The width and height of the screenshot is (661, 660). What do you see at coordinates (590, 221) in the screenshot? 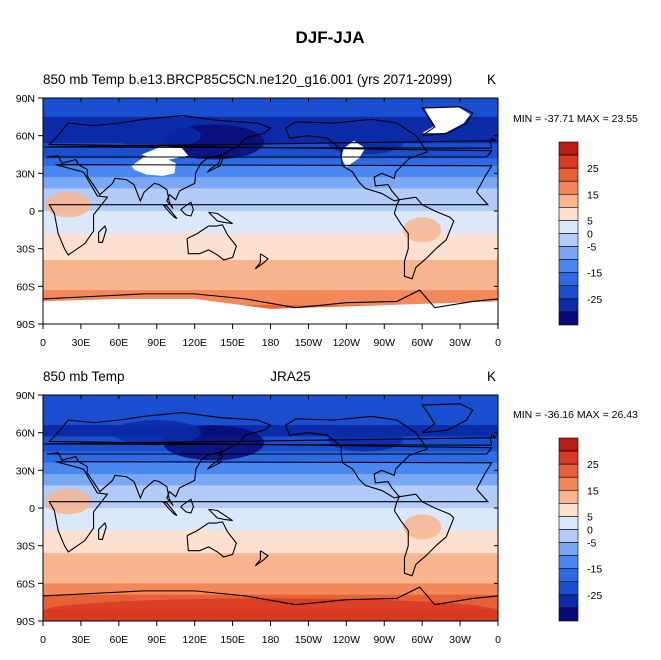
I see `colorbar-tick-label: 5` at bounding box center [590, 221].